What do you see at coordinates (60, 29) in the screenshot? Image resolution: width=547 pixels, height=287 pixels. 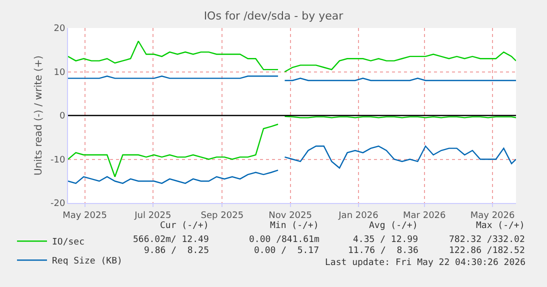 I see `y-tick-label: 20` at bounding box center [60, 29].